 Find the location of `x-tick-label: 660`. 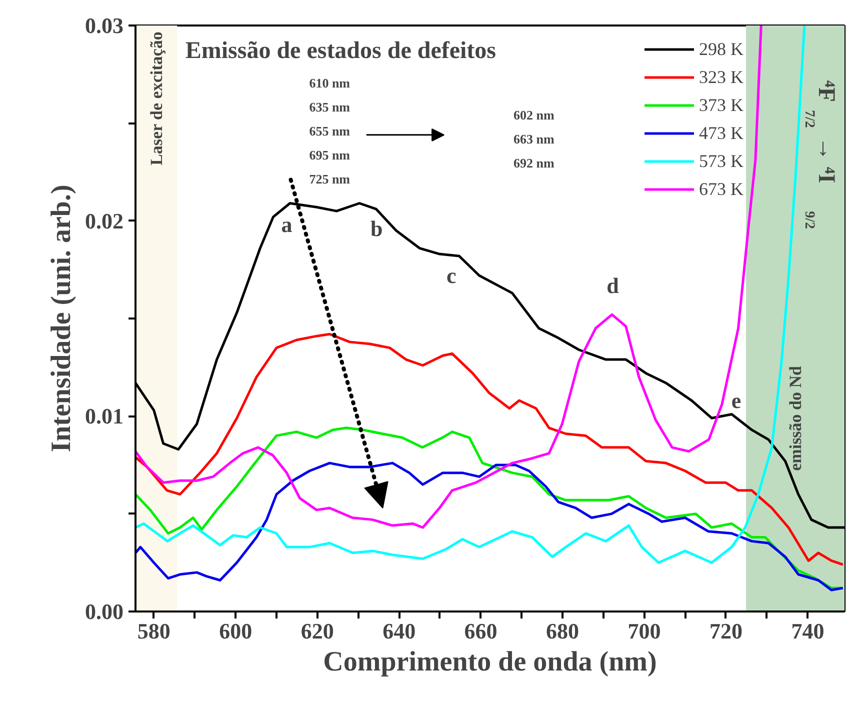

x-tick-label: 660 is located at coordinates (481, 631).